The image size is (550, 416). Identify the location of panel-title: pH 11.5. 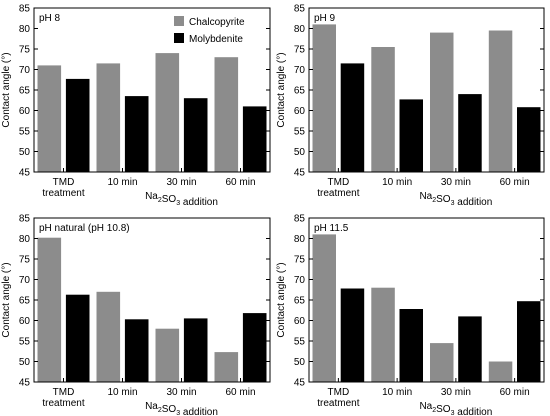
(331, 228).